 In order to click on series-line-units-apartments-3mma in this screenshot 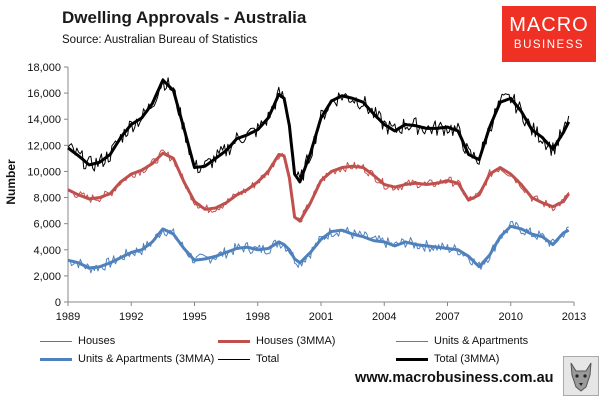, I will do `click(318, 247)`.